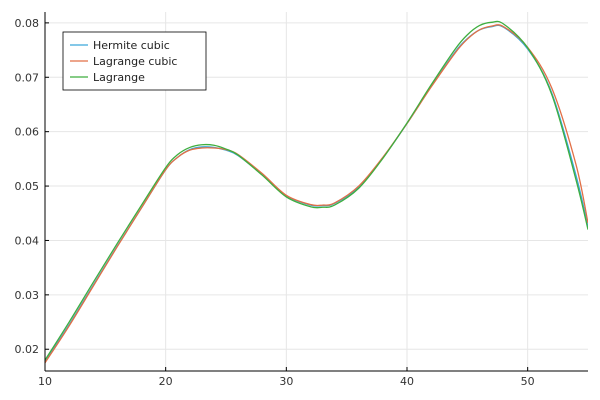 The image size is (600, 400). I want to click on legend: Hermite cubic Lagrange cubic Lagrange, so click(134, 61).